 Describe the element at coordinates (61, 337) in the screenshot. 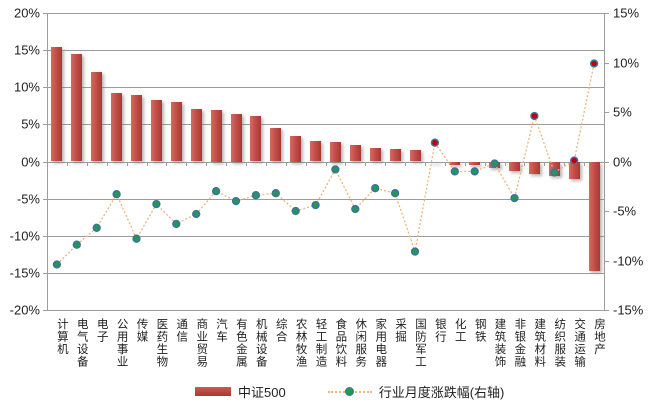

I see `x-axis-label: 计算机` at that location.